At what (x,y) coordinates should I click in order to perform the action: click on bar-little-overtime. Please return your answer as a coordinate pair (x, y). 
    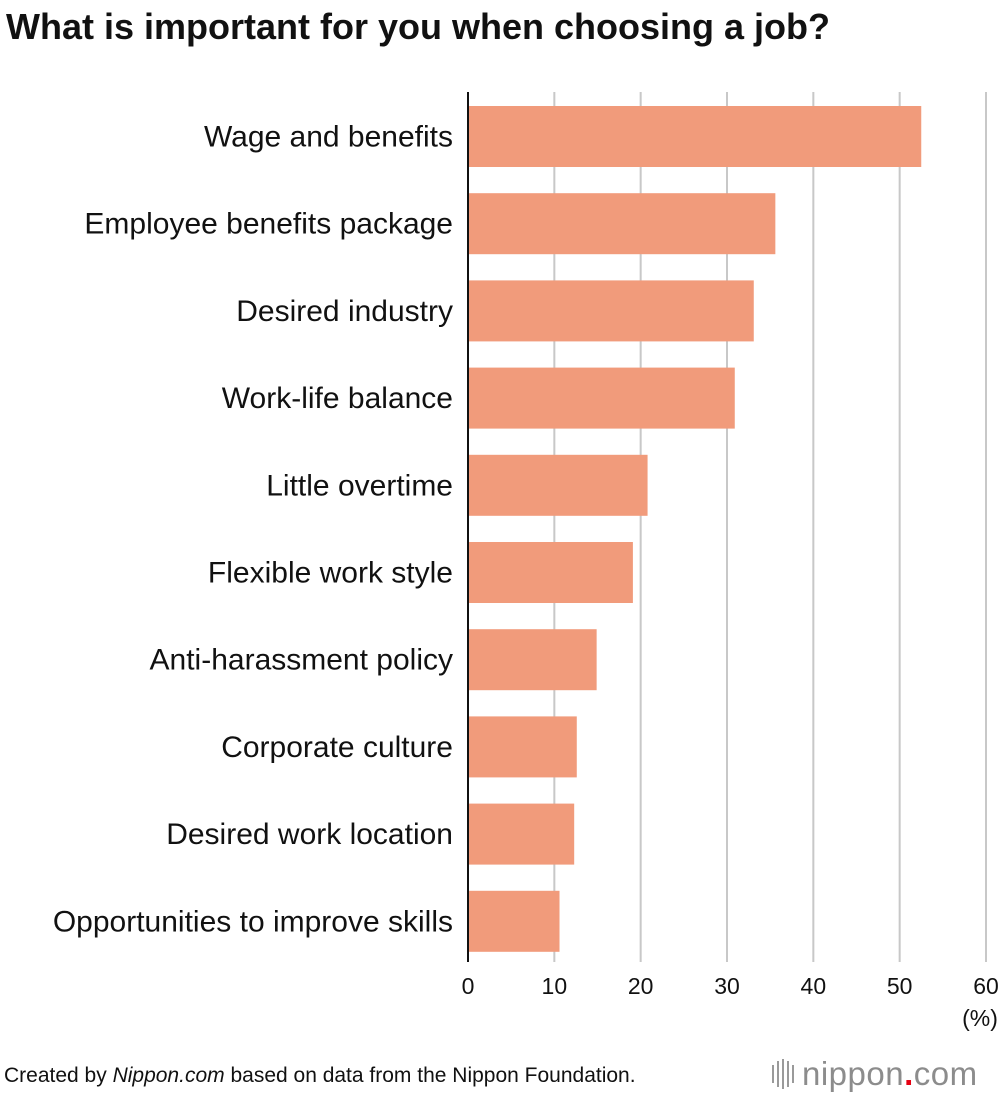
    Looking at the image, I should click on (558, 485).